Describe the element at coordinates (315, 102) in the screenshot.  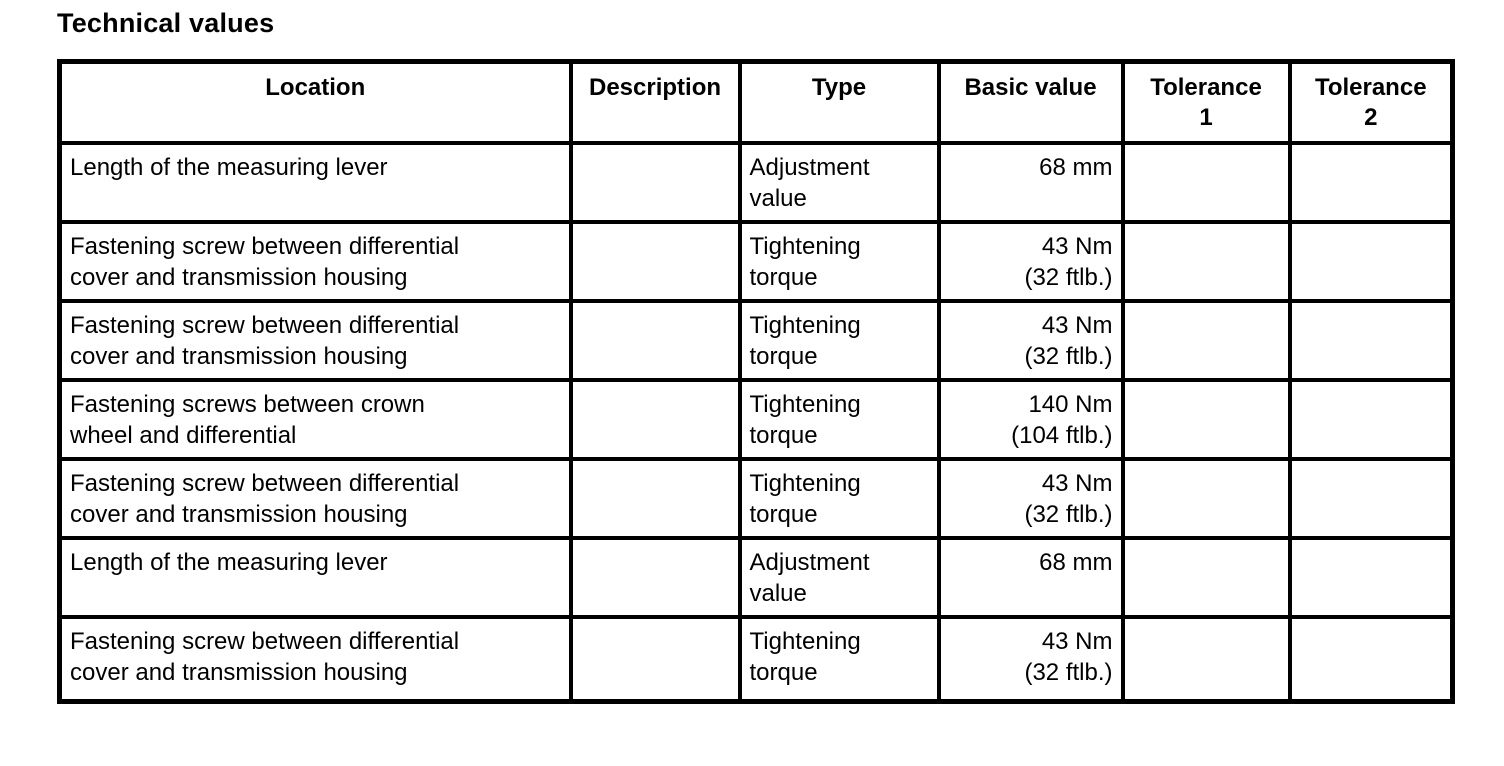
I see `column-header-location: Location` at that location.